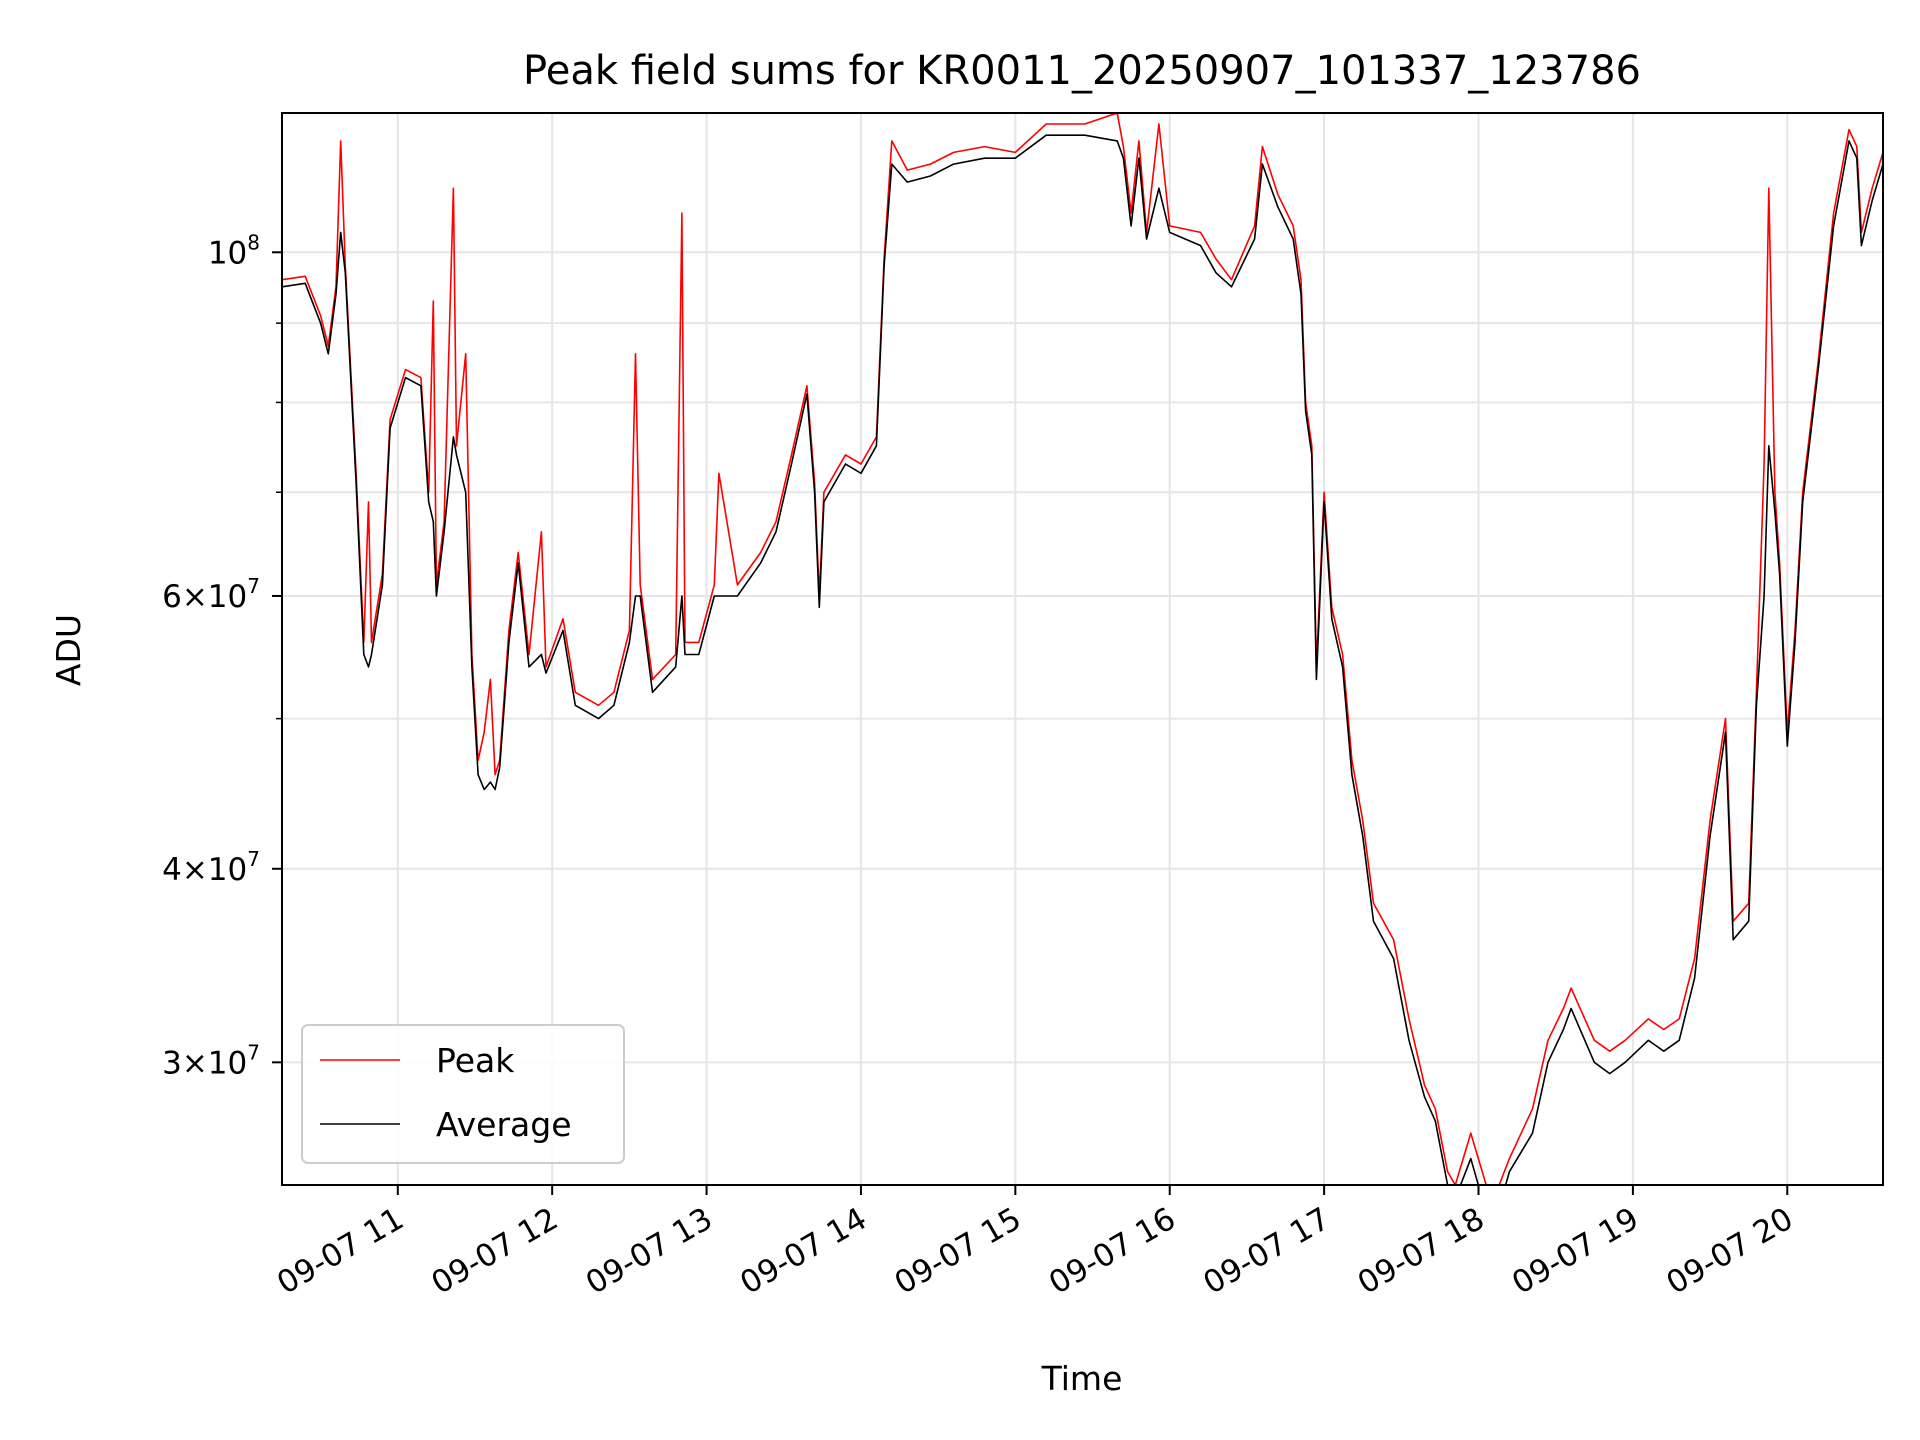  I want to click on legend-label-peak: Peak, so click(475, 1060).